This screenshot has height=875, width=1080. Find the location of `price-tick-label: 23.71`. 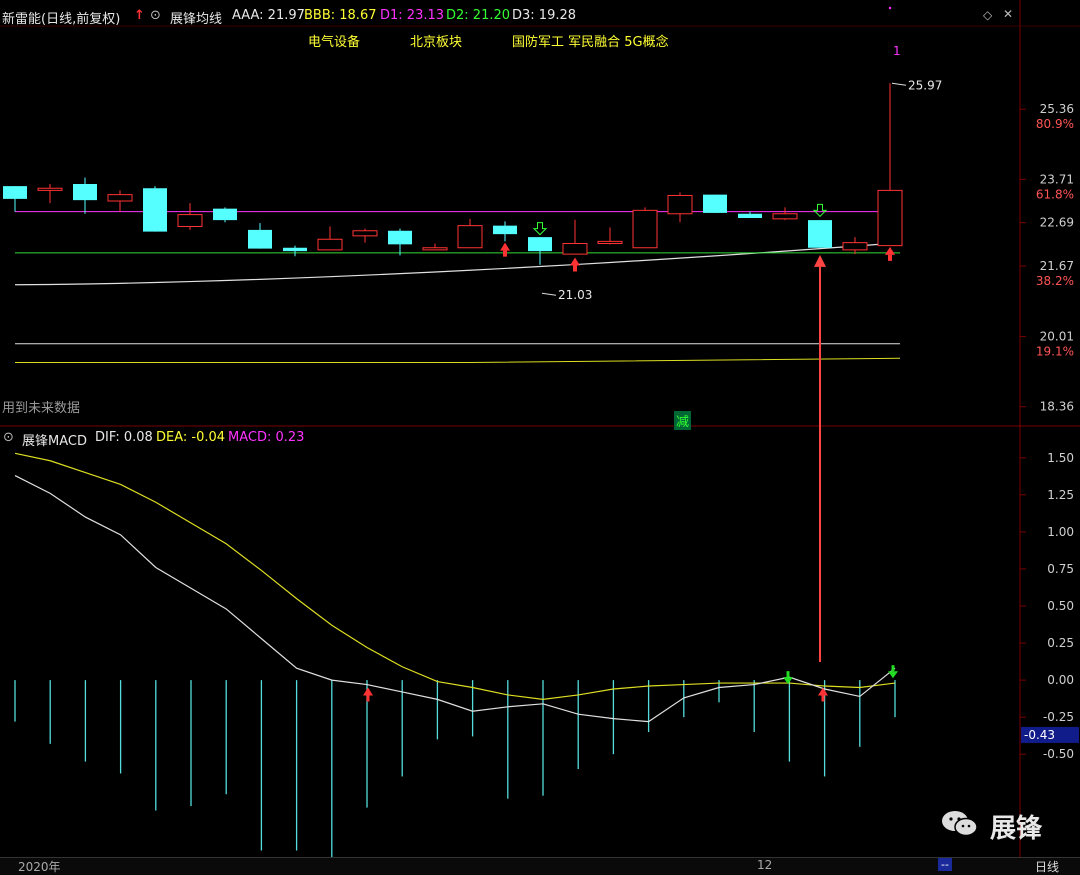

price-tick-label: 23.71 is located at coordinates (1057, 179).